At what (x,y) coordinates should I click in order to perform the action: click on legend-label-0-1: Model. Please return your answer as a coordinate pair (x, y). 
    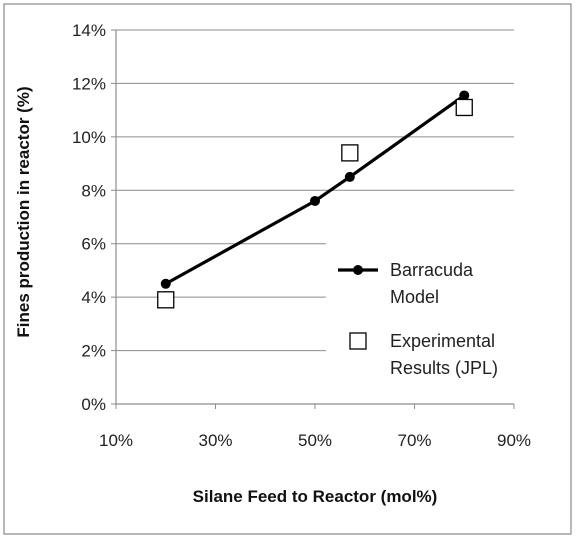
    Looking at the image, I should click on (414, 297).